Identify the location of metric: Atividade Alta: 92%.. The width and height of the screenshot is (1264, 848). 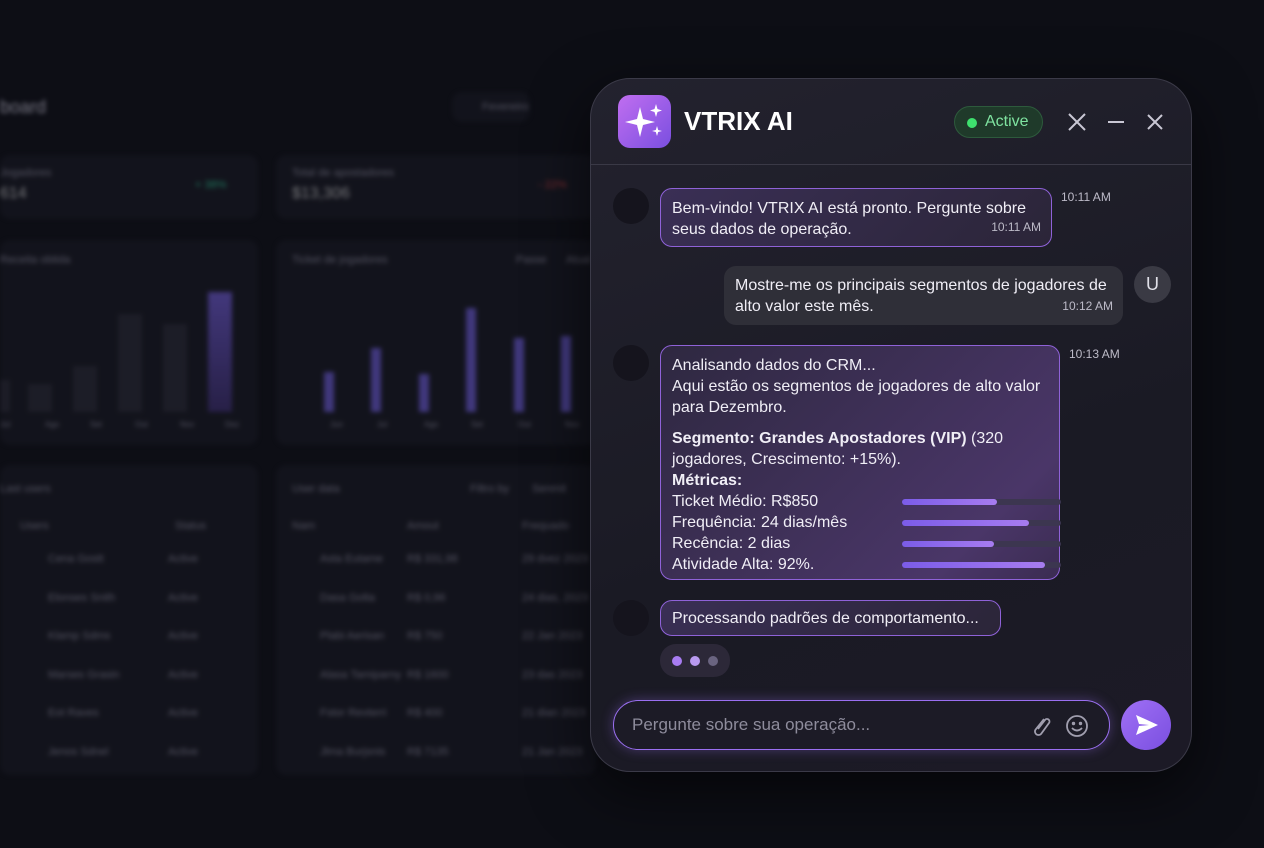
(743, 564).